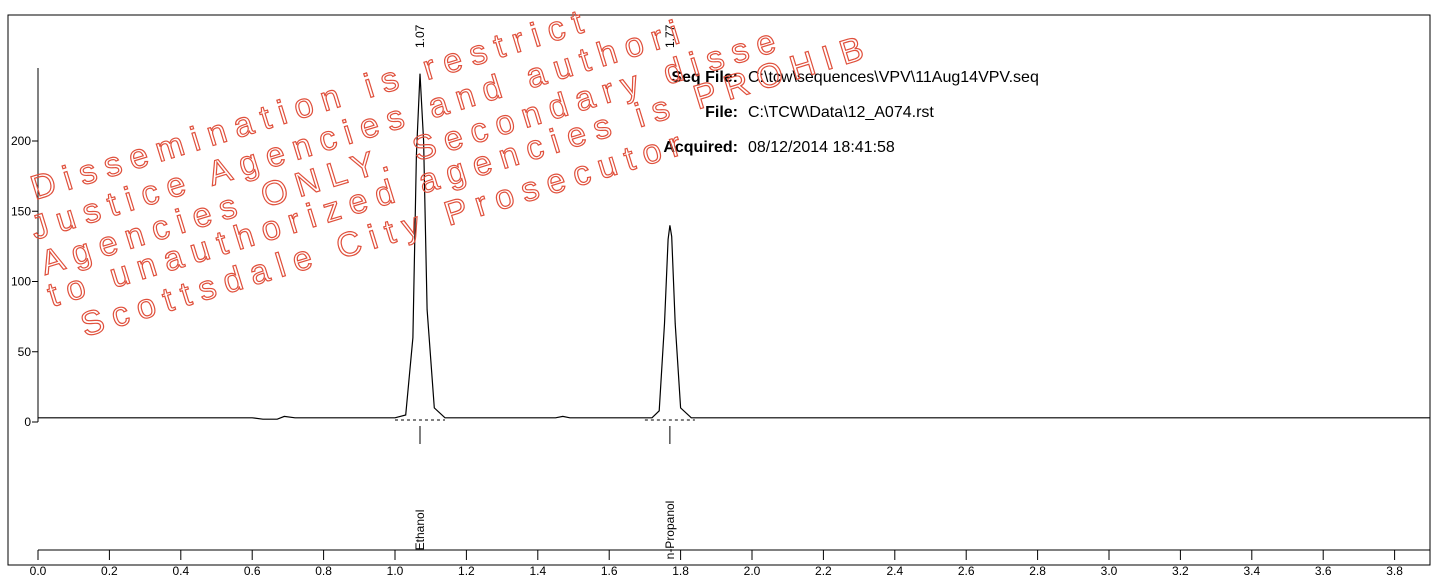 This screenshot has width=1437, height=587. I want to click on x-tick-label: 1.2, so click(466, 571).